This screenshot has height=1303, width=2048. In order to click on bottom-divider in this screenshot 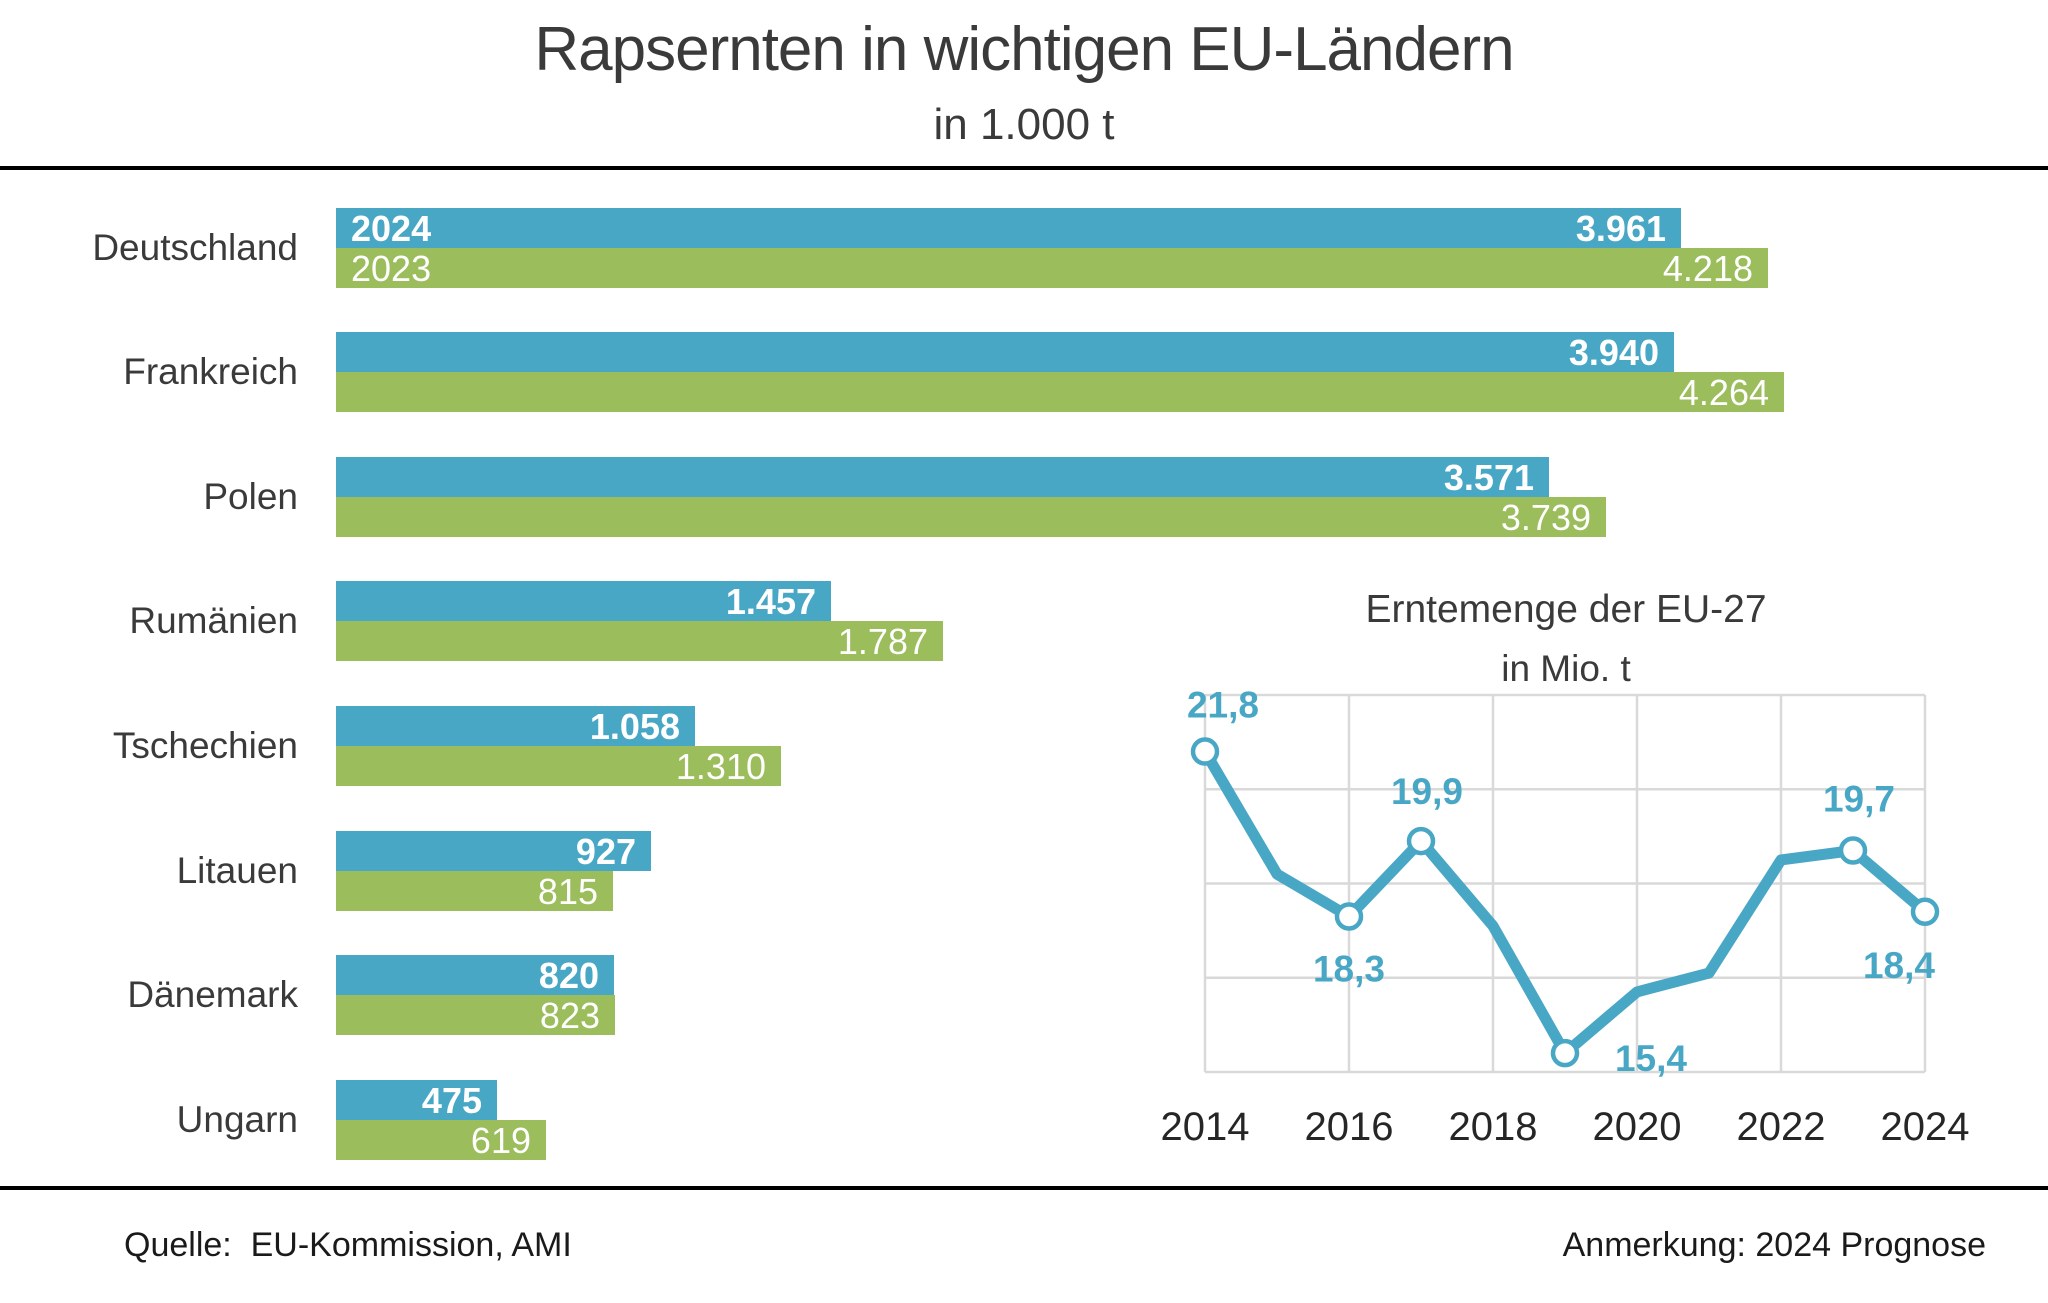, I will do `click(1024, 1188)`.